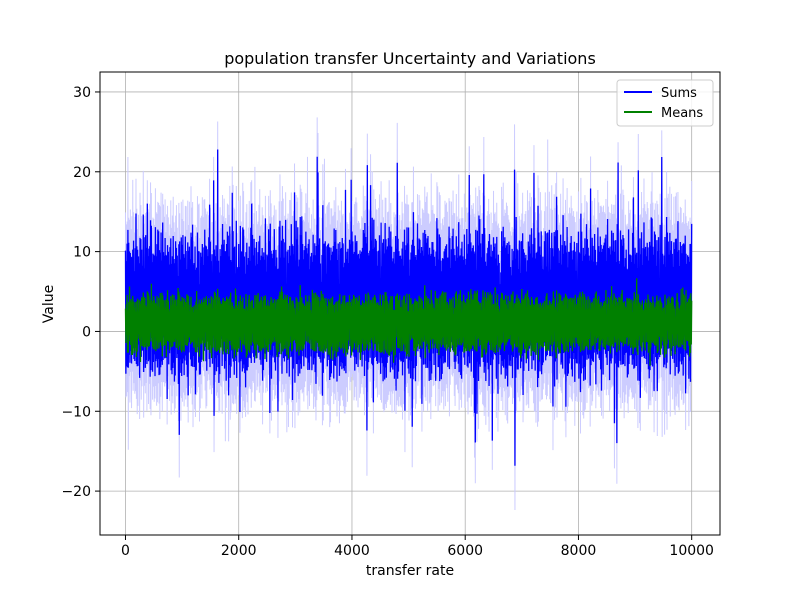 This screenshot has height=600, width=800. I want to click on legend-label-sums: Sums, so click(679, 93).